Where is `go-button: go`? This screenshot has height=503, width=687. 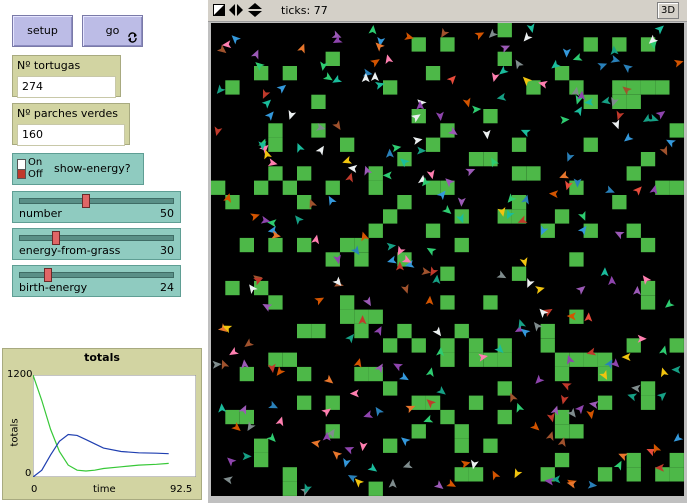
go-button: go is located at coordinates (112, 31).